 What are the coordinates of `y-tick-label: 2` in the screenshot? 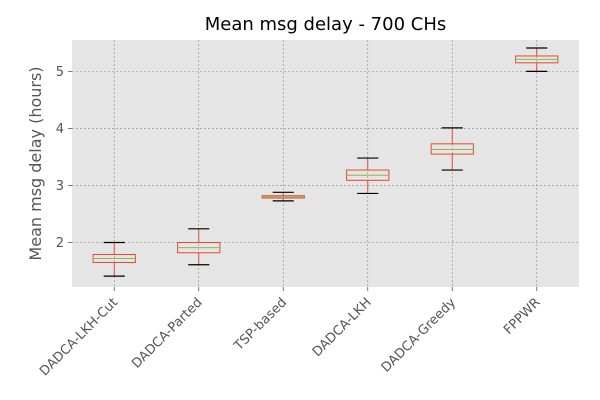 It's located at (60, 243).